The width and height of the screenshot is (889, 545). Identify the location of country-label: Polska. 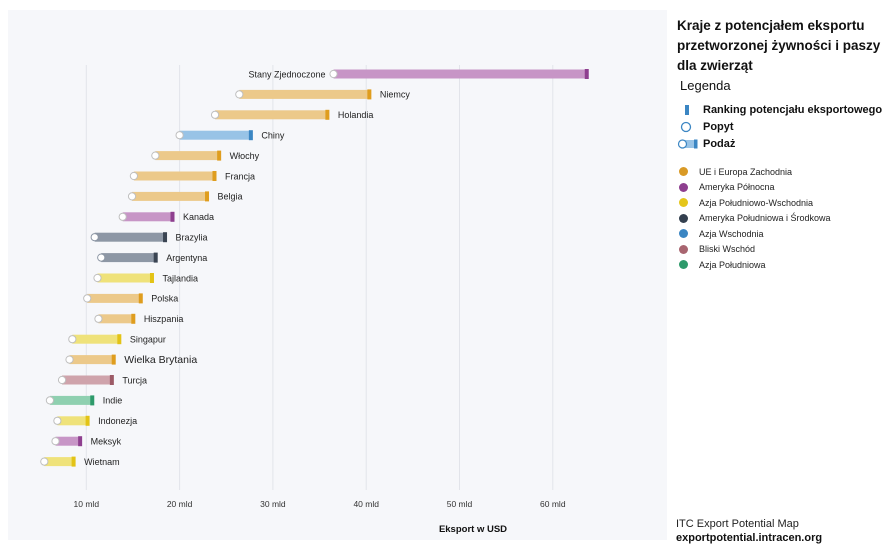
(164, 299).